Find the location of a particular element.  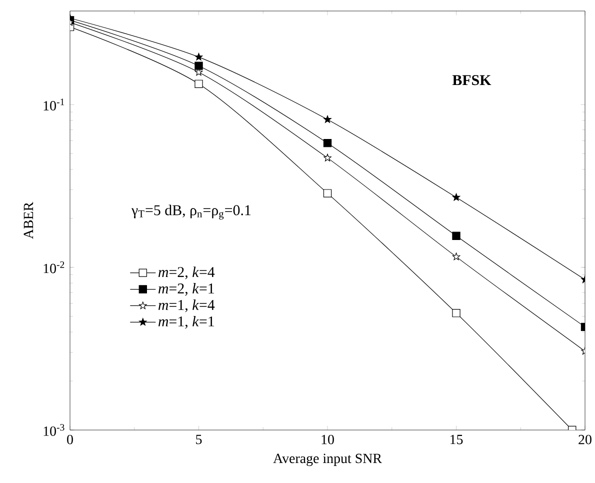

y-tick-label: 10$^{-1}$ is located at coordinates (54, 104).